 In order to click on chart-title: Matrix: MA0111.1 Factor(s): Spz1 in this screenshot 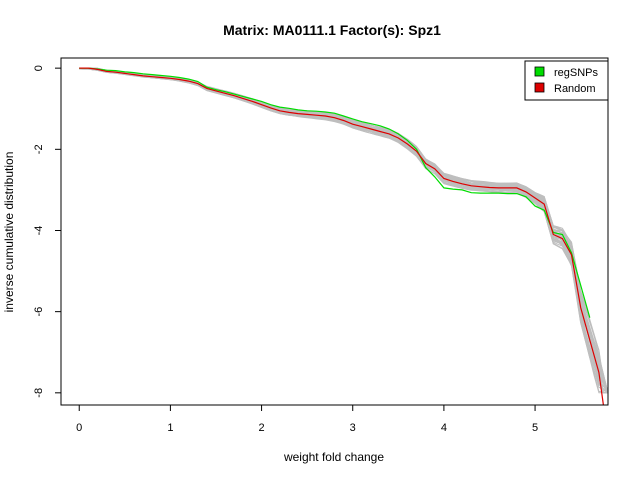, I will do `click(332, 30)`.